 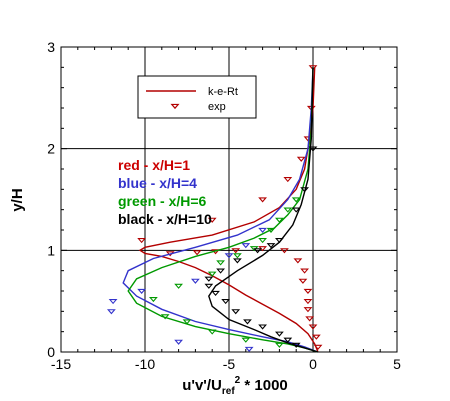 What do you see at coordinates (51, 250) in the screenshot?
I see `y-tick-label: 1` at bounding box center [51, 250].